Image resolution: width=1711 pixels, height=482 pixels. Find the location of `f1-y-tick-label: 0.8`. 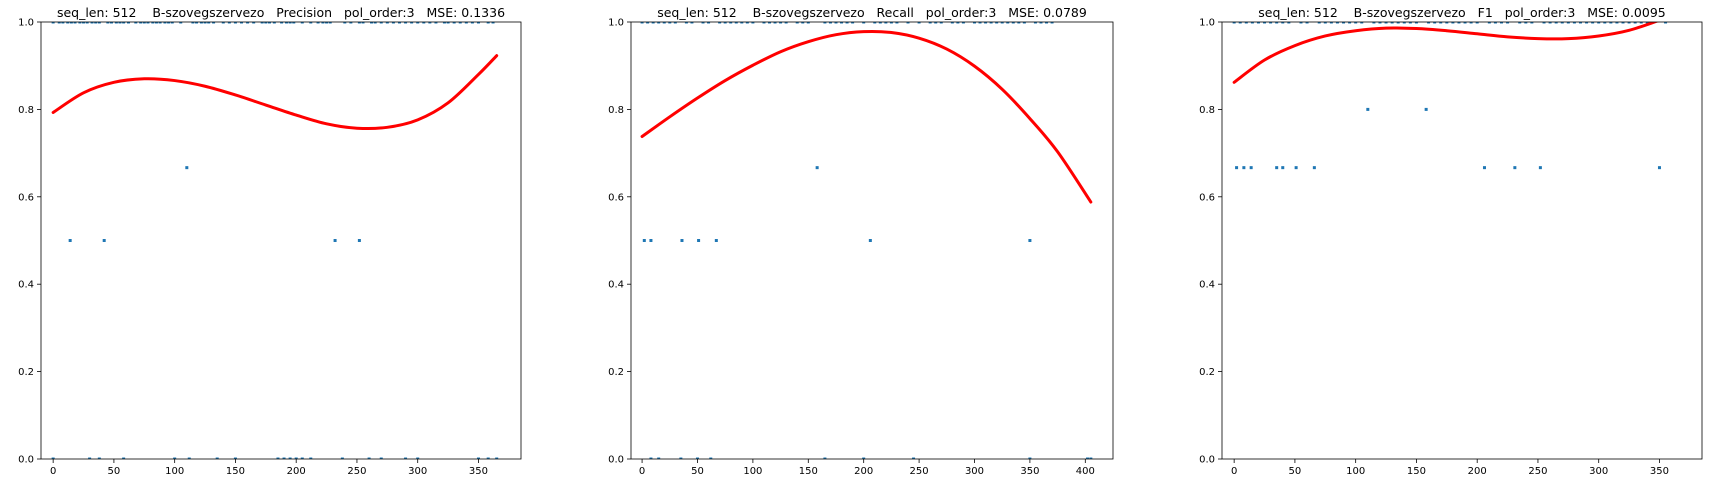

f1-y-tick-label: 0.8 is located at coordinates (1207, 110).